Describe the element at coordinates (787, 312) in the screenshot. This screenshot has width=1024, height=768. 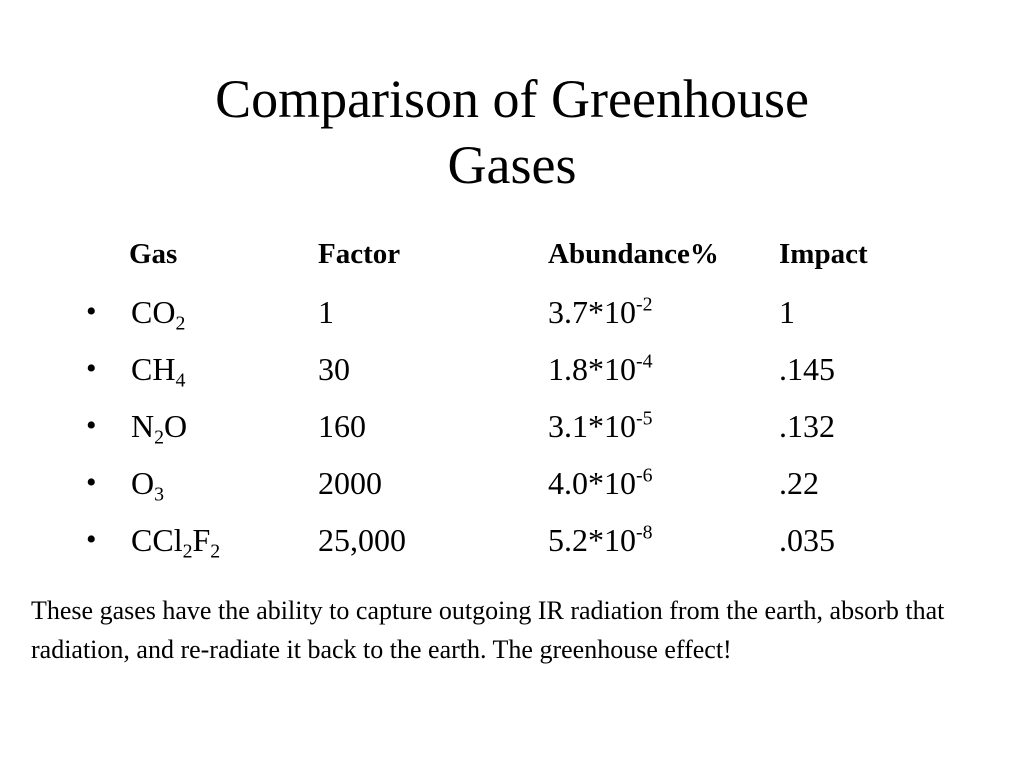
I see `impact-value: 1` at that location.